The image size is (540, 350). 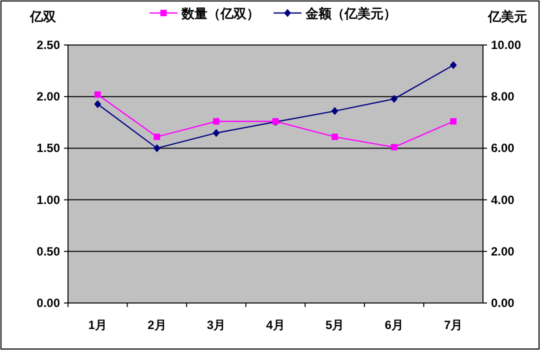 What do you see at coordinates (394, 325) in the screenshot?
I see `x-tick-label: 6月` at bounding box center [394, 325].